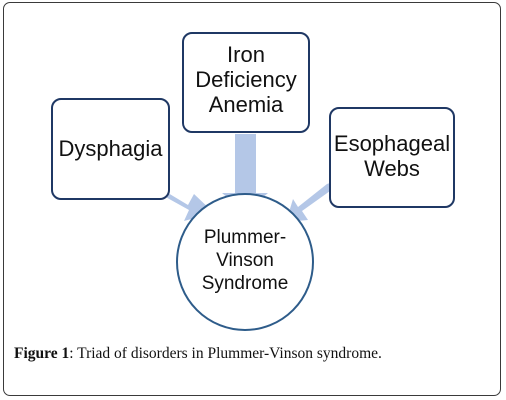 Image resolution: width=506 pixels, height=400 pixels. Describe the element at coordinates (245, 283) in the screenshot. I see `center-label-line3: Syndrome` at that location.